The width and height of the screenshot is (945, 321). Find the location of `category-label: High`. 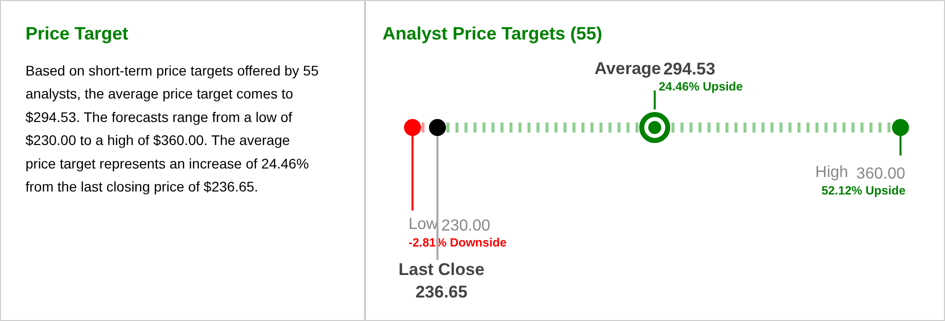

category-label: High is located at coordinates (831, 172).